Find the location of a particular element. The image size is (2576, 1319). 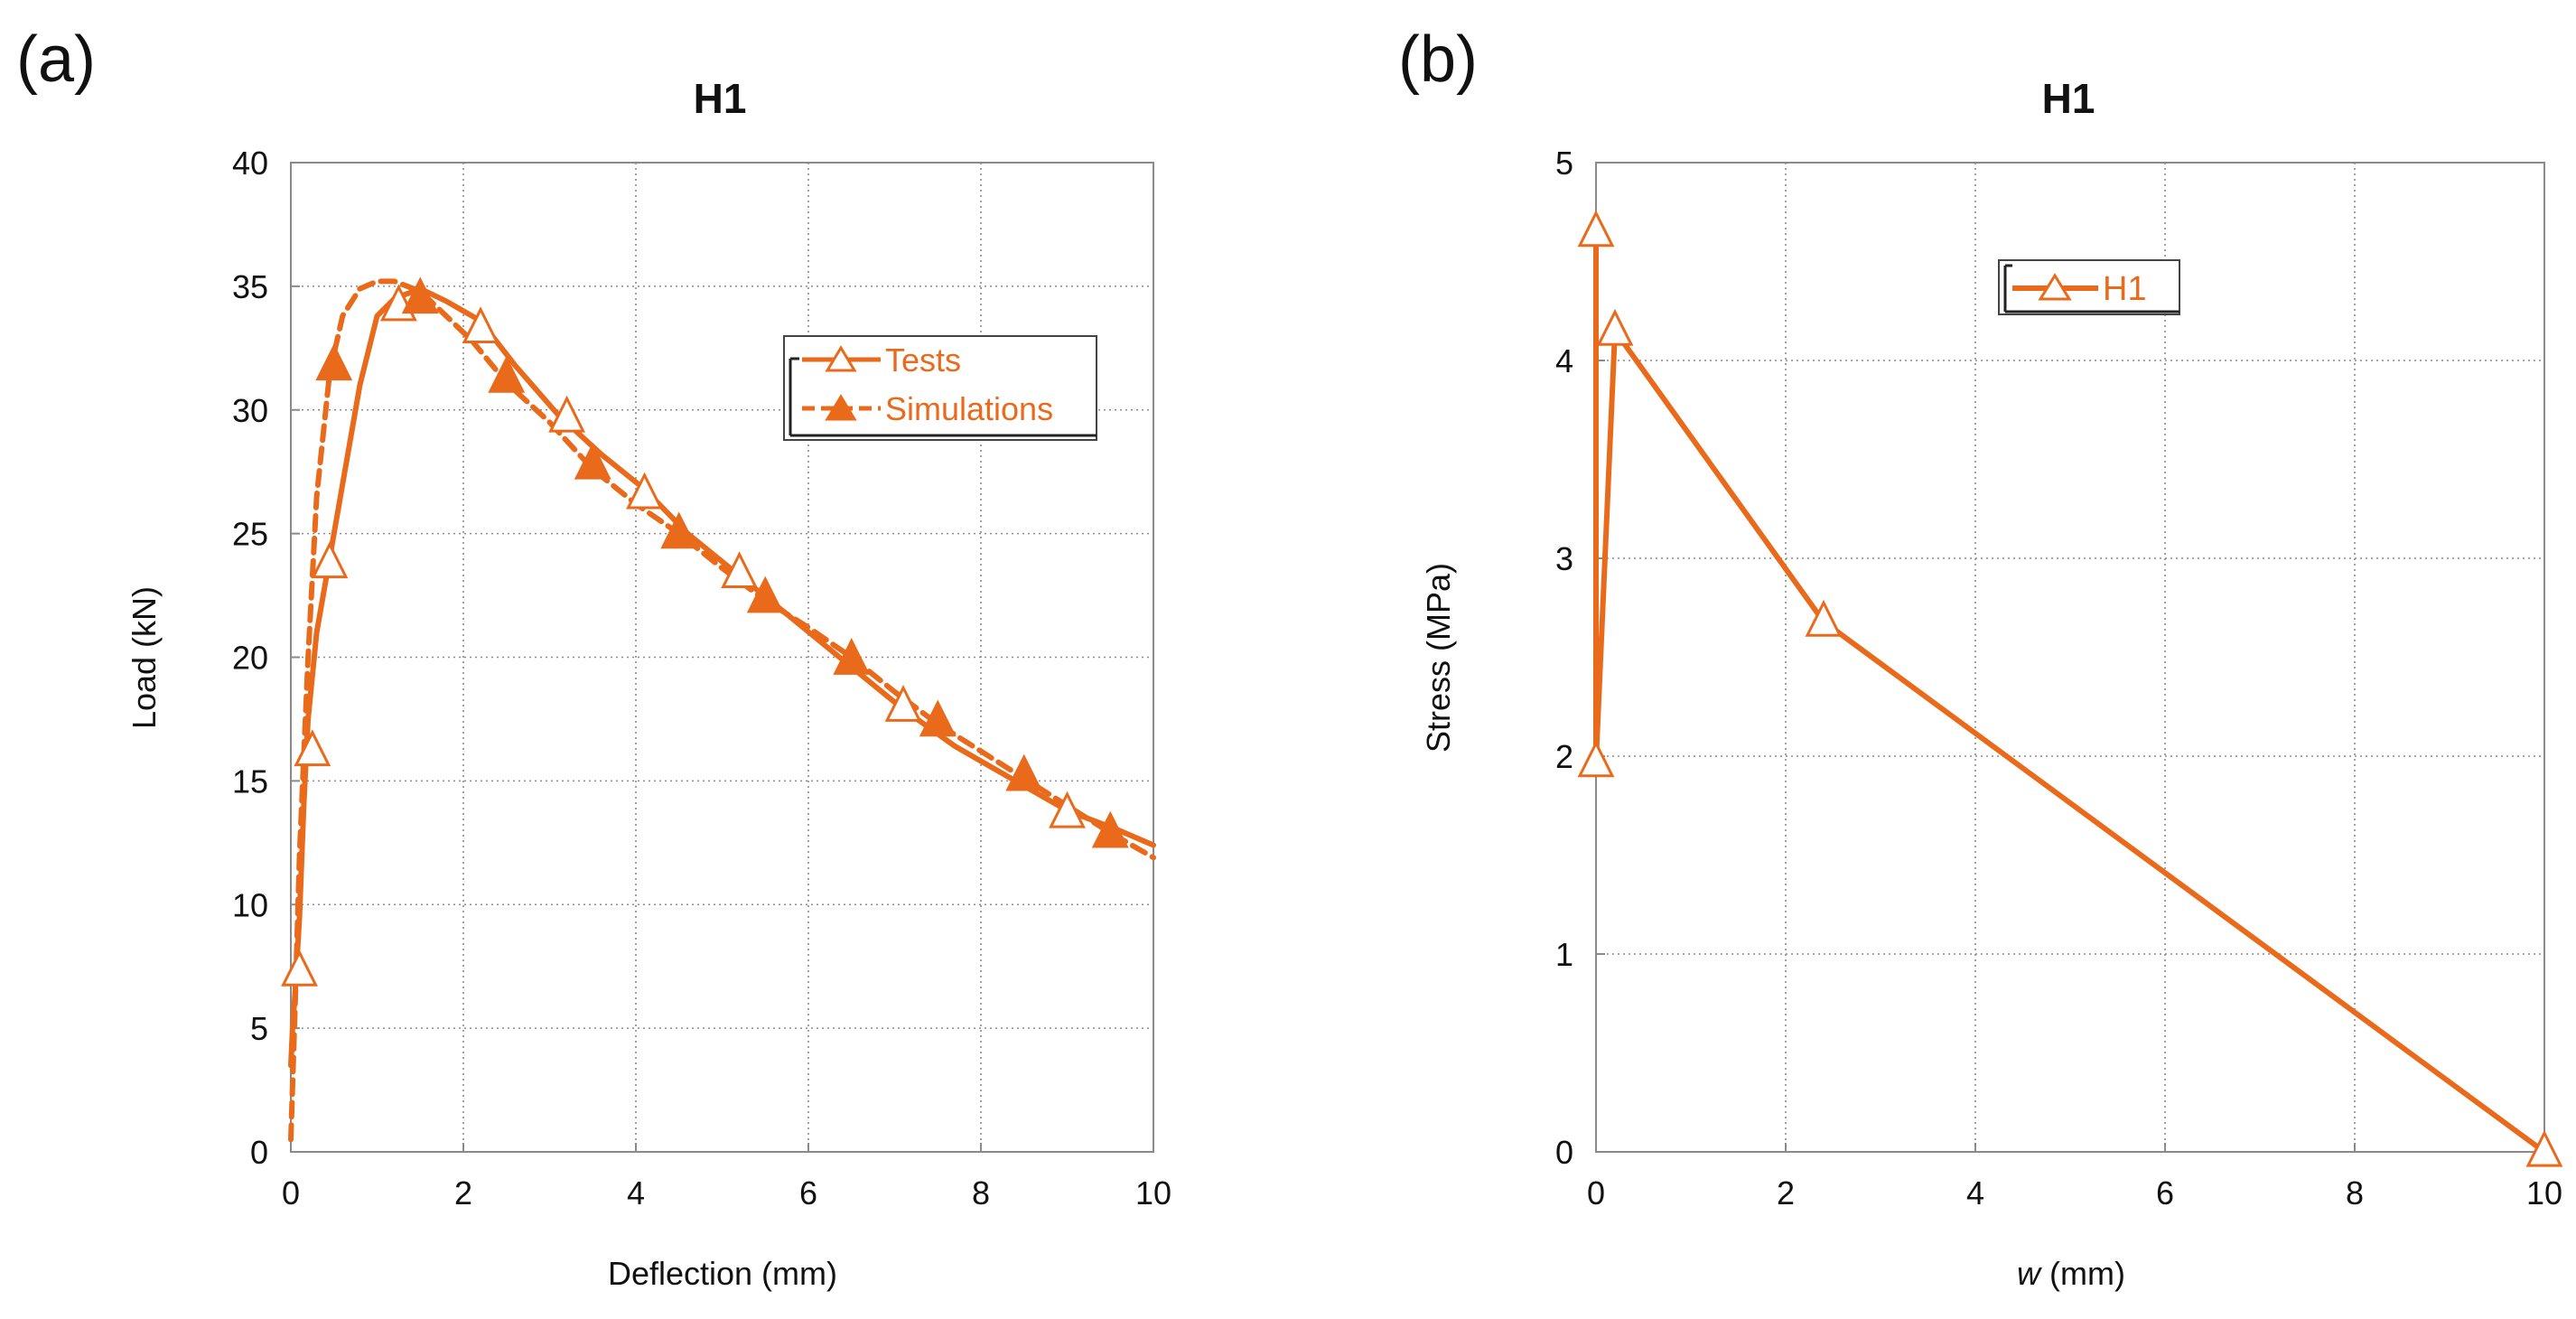

panel-a-ytick-label: 30 is located at coordinates (250, 410).